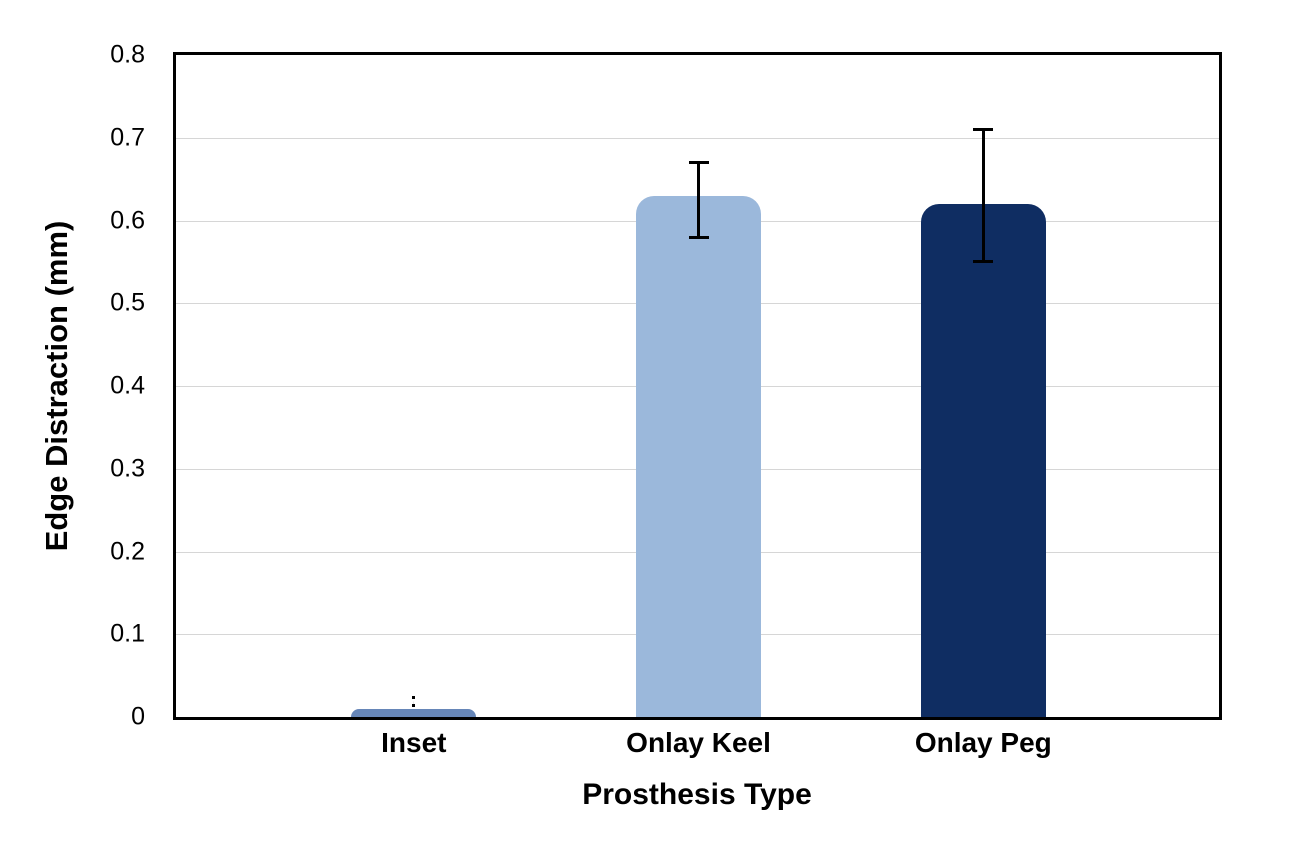 This screenshot has width=1292, height=844. I want to click on x-axis-title: Prosthesis Type, so click(697, 794).